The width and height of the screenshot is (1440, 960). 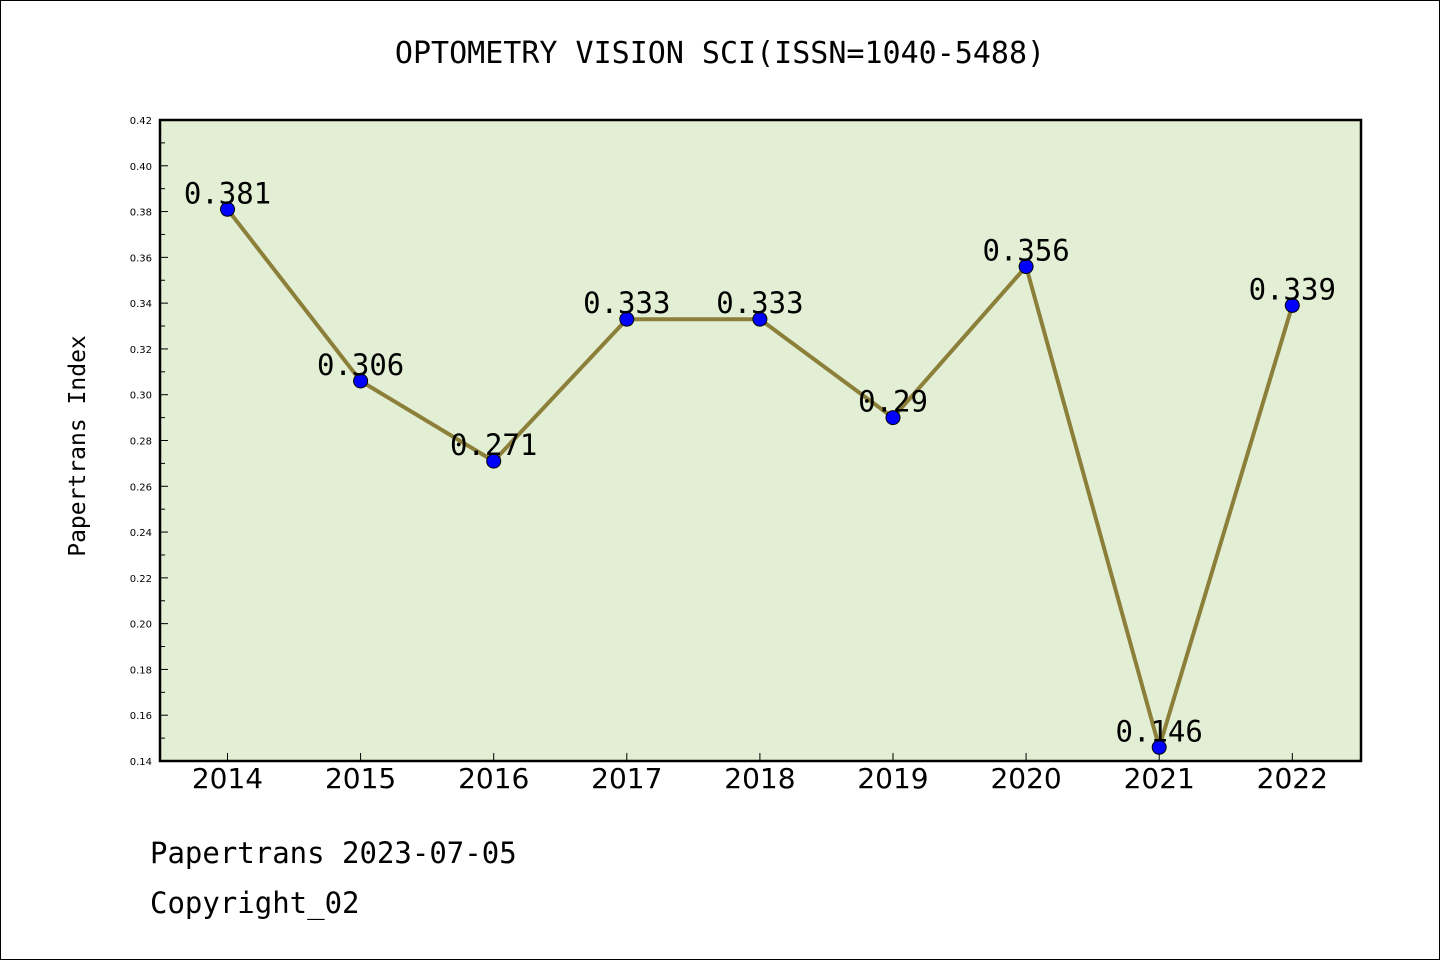 What do you see at coordinates (141, 121) in the screenshot?
I see `y-tick-label: 0.42` at bounding box center [141, 121].